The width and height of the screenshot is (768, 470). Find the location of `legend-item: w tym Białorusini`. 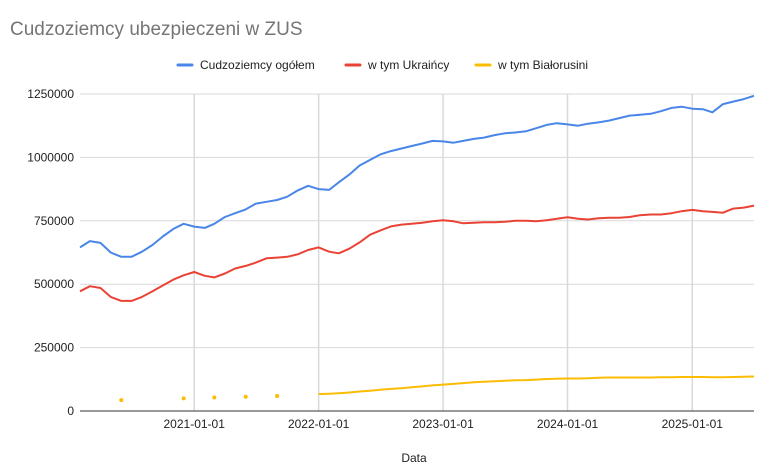

legend-item: w tym Białorusini is located at coordinates (531, 65).